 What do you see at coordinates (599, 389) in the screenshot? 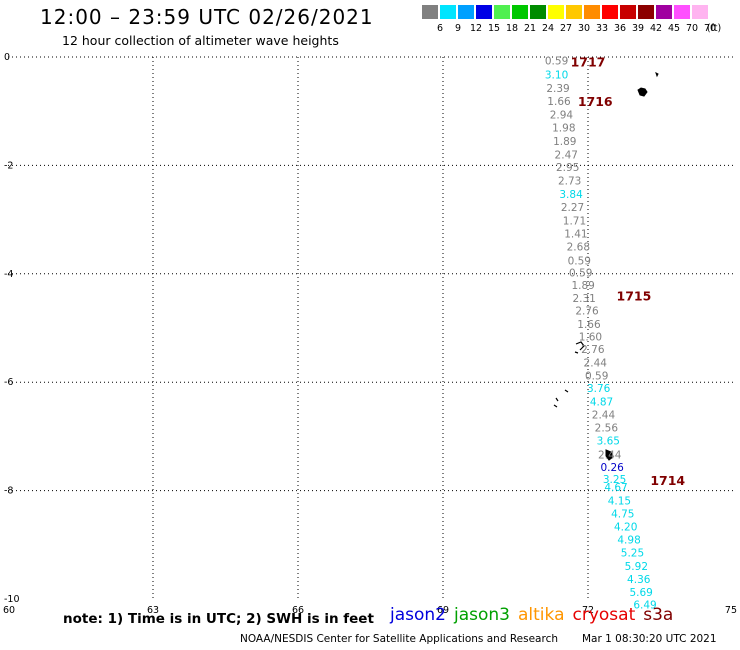
I see `wave-height-value: 3.76` at bounding box center [599, 389].